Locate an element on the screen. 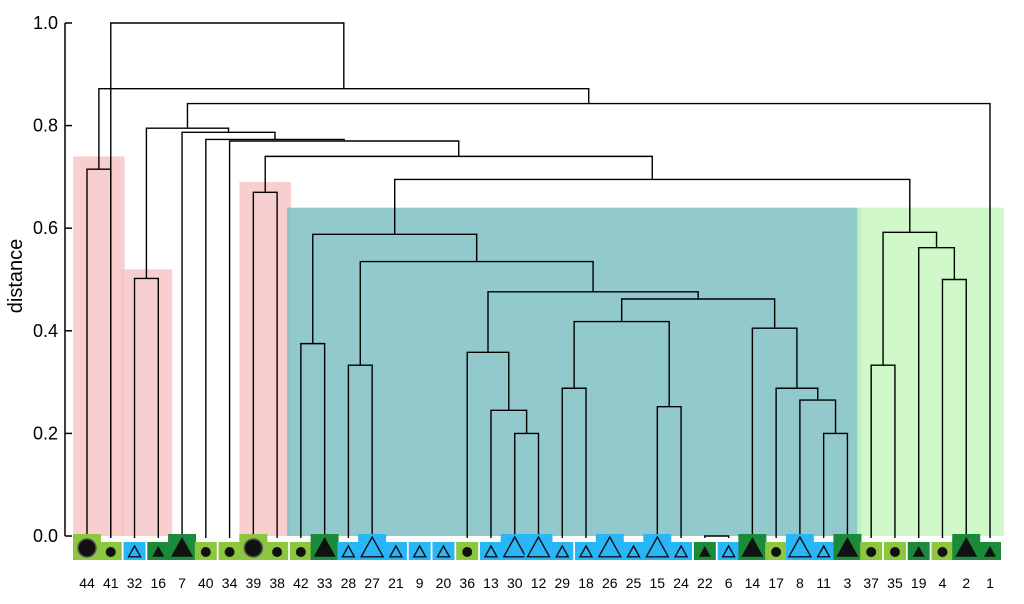  leaf-label-22: 22 is located at coordinates (705, 583).